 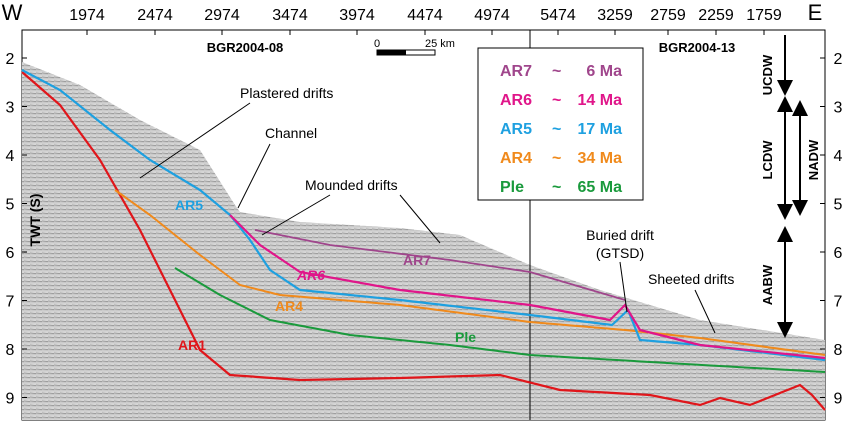 What do you see at coordinates (516, 129) in the screenshot?
I see `legend-name: AR5` at bounding box center [516, 129].